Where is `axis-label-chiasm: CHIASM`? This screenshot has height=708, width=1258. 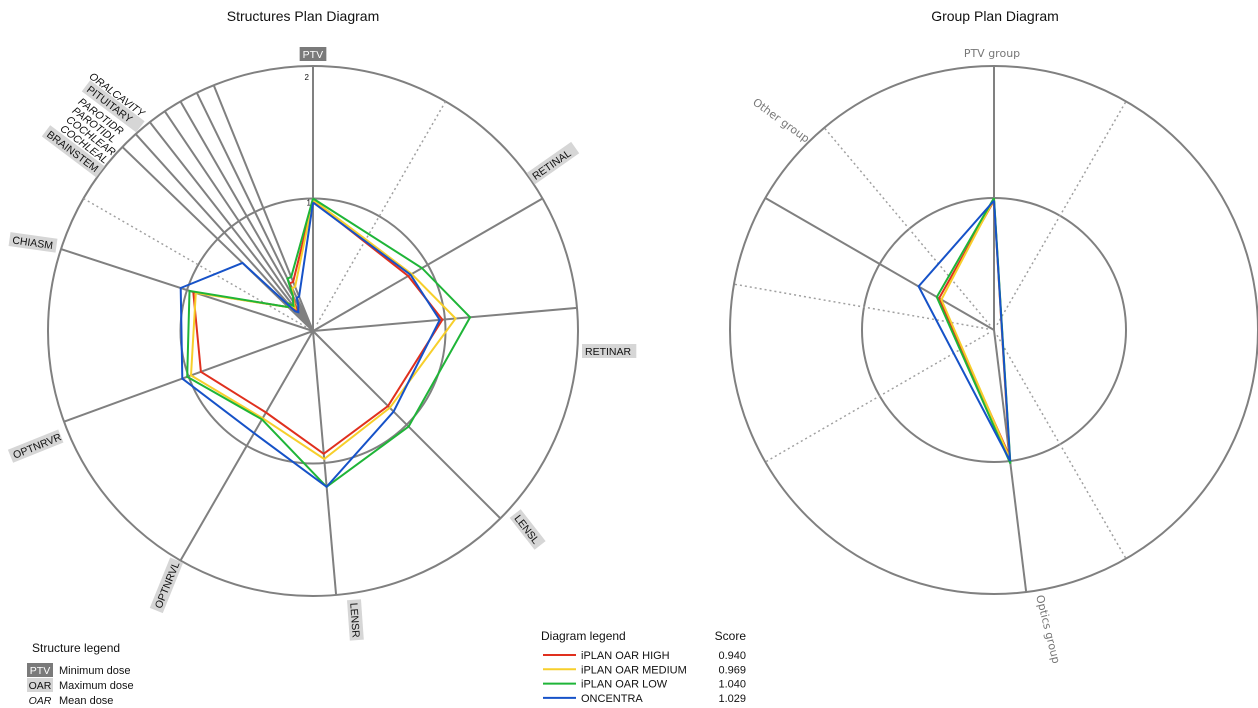 axis-label-chiasm: CHIASM is located at coordinates (33, 242).